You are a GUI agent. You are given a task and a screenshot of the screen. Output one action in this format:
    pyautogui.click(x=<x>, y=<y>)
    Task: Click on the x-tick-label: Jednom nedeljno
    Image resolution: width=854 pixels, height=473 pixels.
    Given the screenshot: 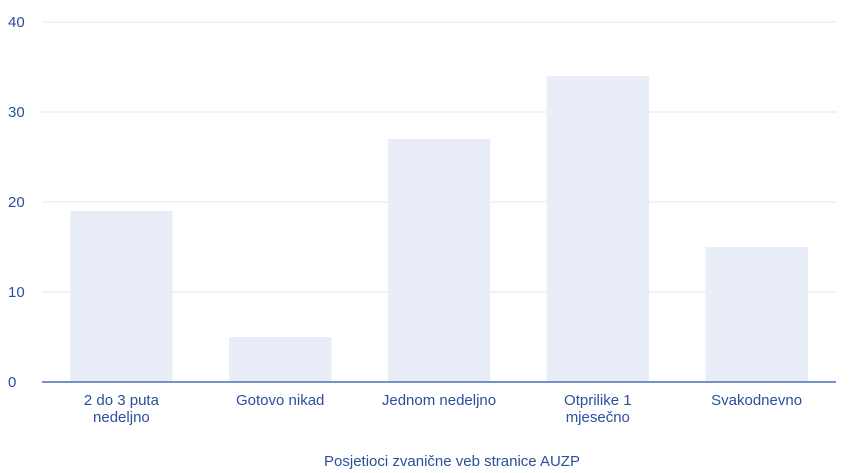 What is the action you would take?
    pyautogui.click(x=439, y=400)
    